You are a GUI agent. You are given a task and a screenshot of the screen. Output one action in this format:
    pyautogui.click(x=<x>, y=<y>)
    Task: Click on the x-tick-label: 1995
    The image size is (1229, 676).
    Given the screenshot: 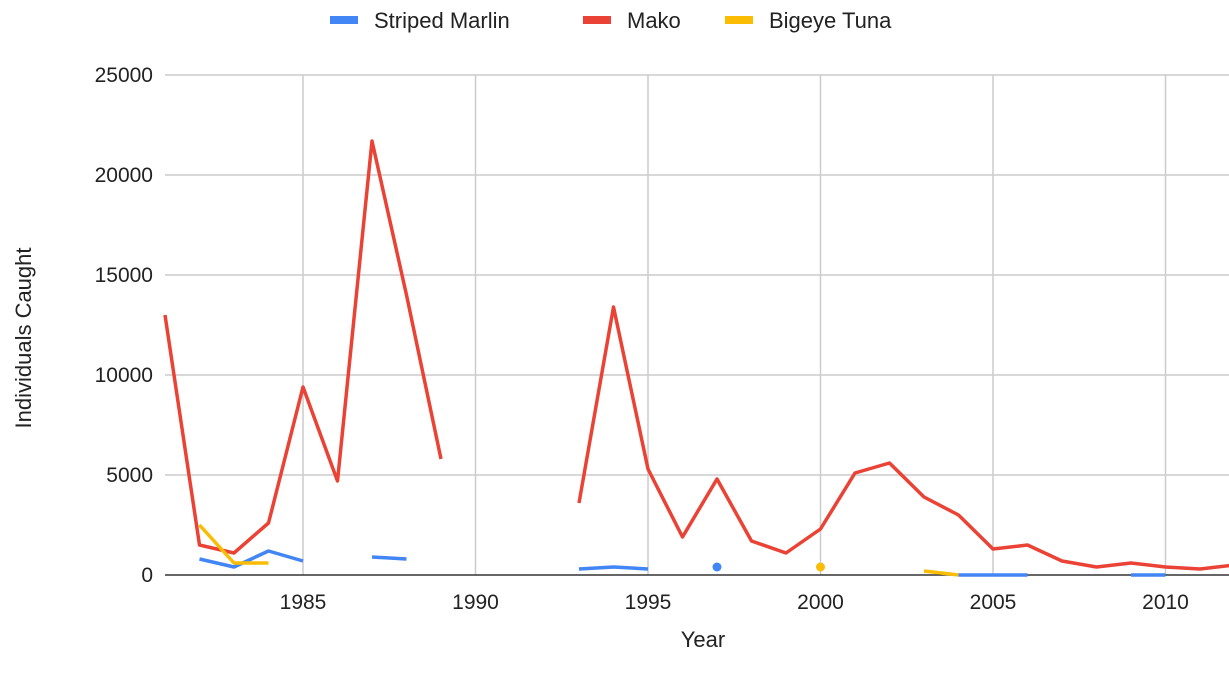 What is the action you would take?
    pyautogui.click(x=648, y=602)
    